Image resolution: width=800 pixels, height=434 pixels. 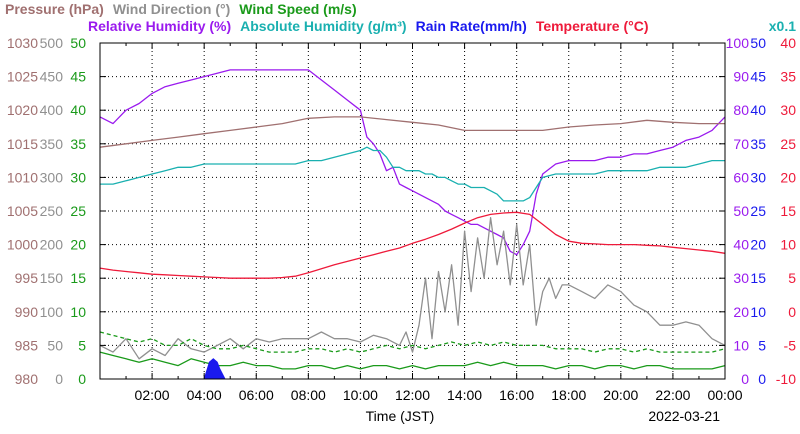 I want to click on humidity-tick-label: 50, so click(x=741, y=211).